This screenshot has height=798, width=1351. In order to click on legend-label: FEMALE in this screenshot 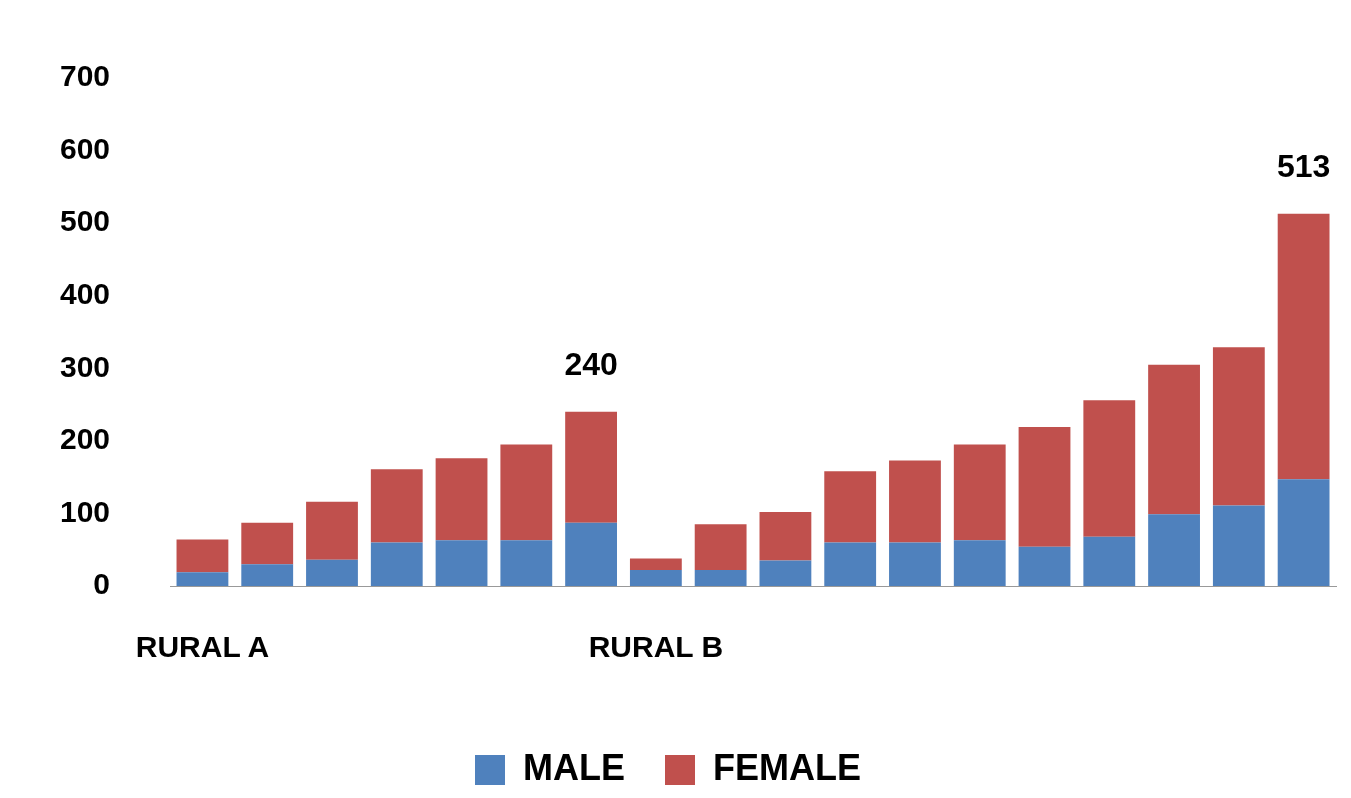, I will do `click(787, 767)`.